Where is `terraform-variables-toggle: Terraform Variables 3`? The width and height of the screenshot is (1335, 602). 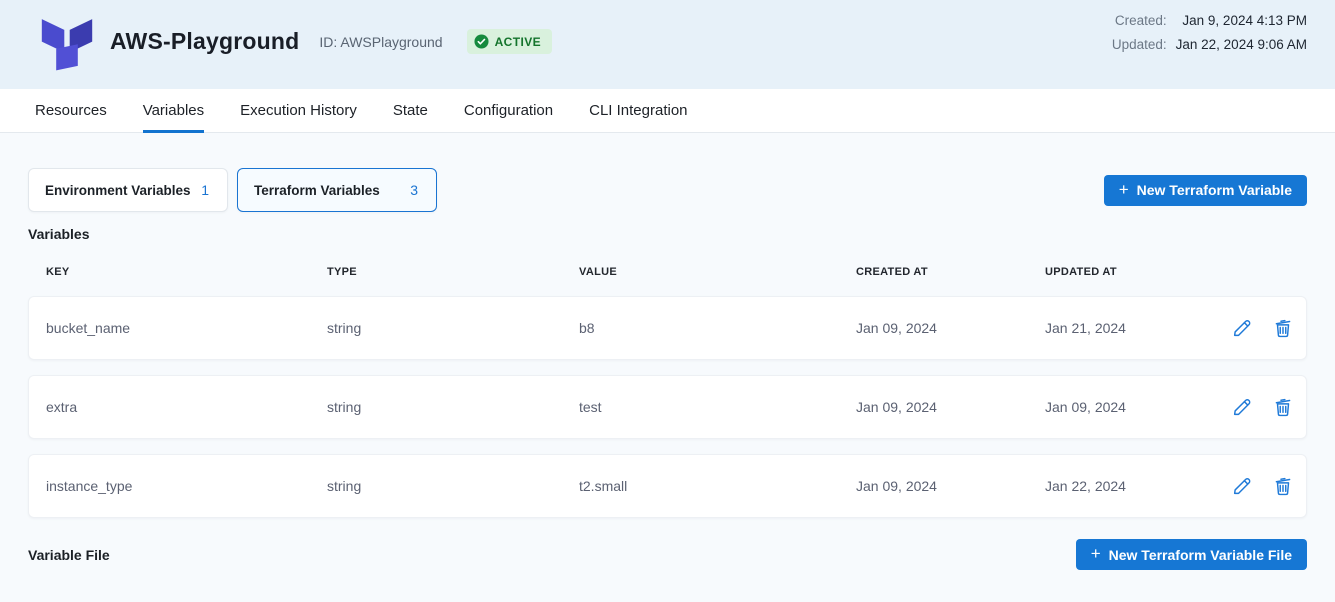 terraform-variables-toggle: Terraform Variables 3 is located at coordinates (337, 190).